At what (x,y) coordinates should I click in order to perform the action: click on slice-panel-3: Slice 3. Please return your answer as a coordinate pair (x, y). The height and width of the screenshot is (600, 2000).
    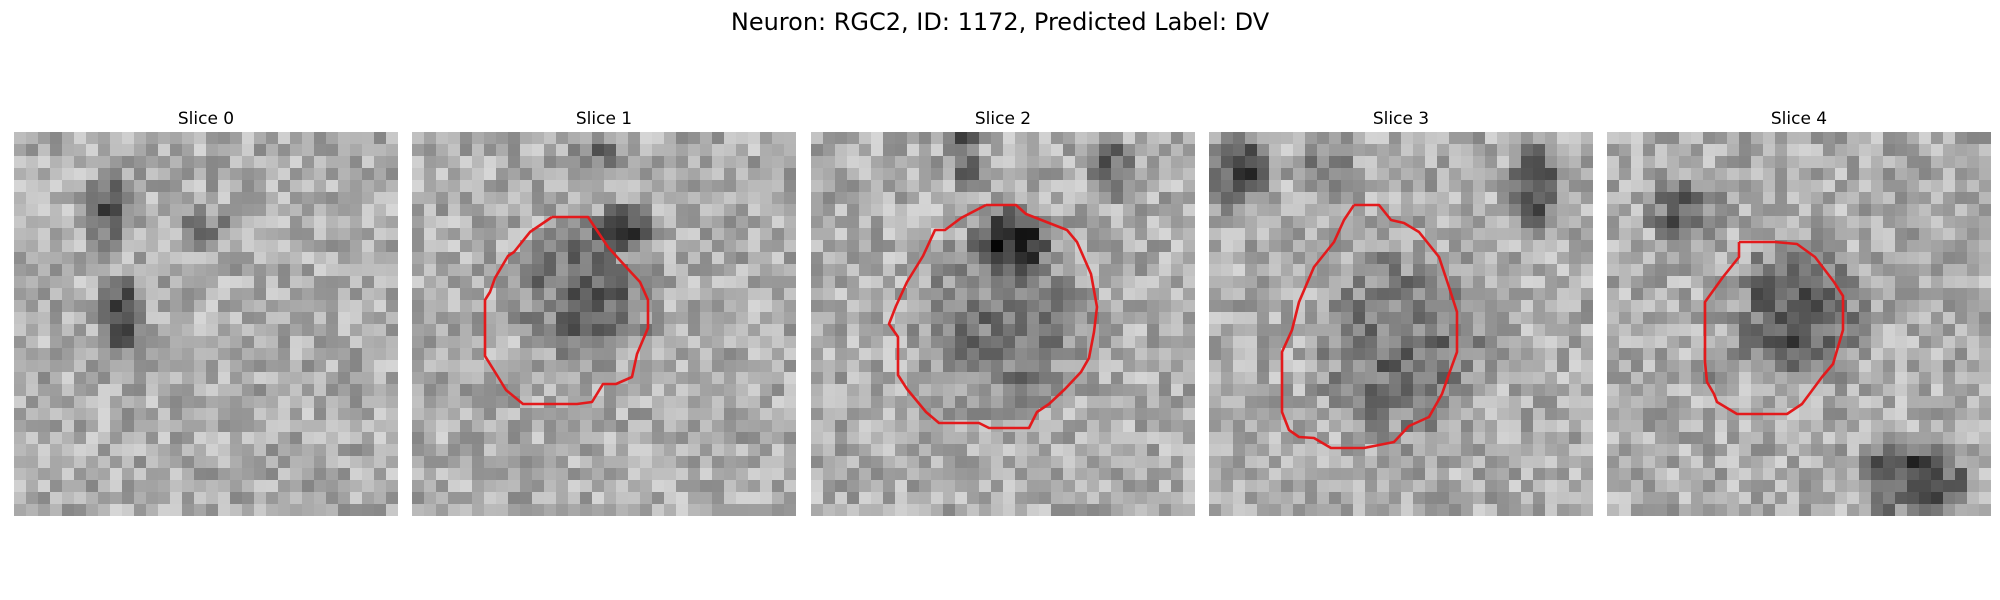
    Looking at the image, I should click on (1401, 312).